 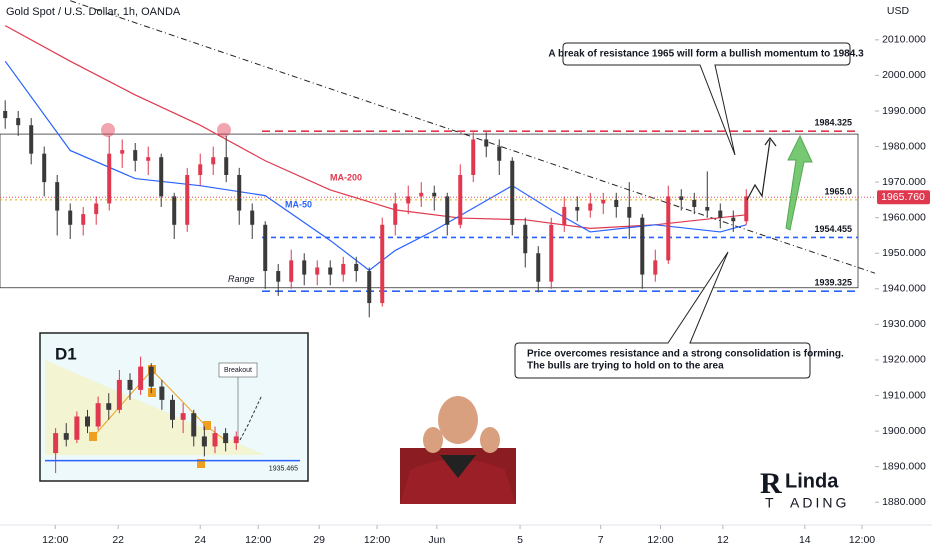 I want to click on last-price-label: 1965.760, so click(x=903, y=197).